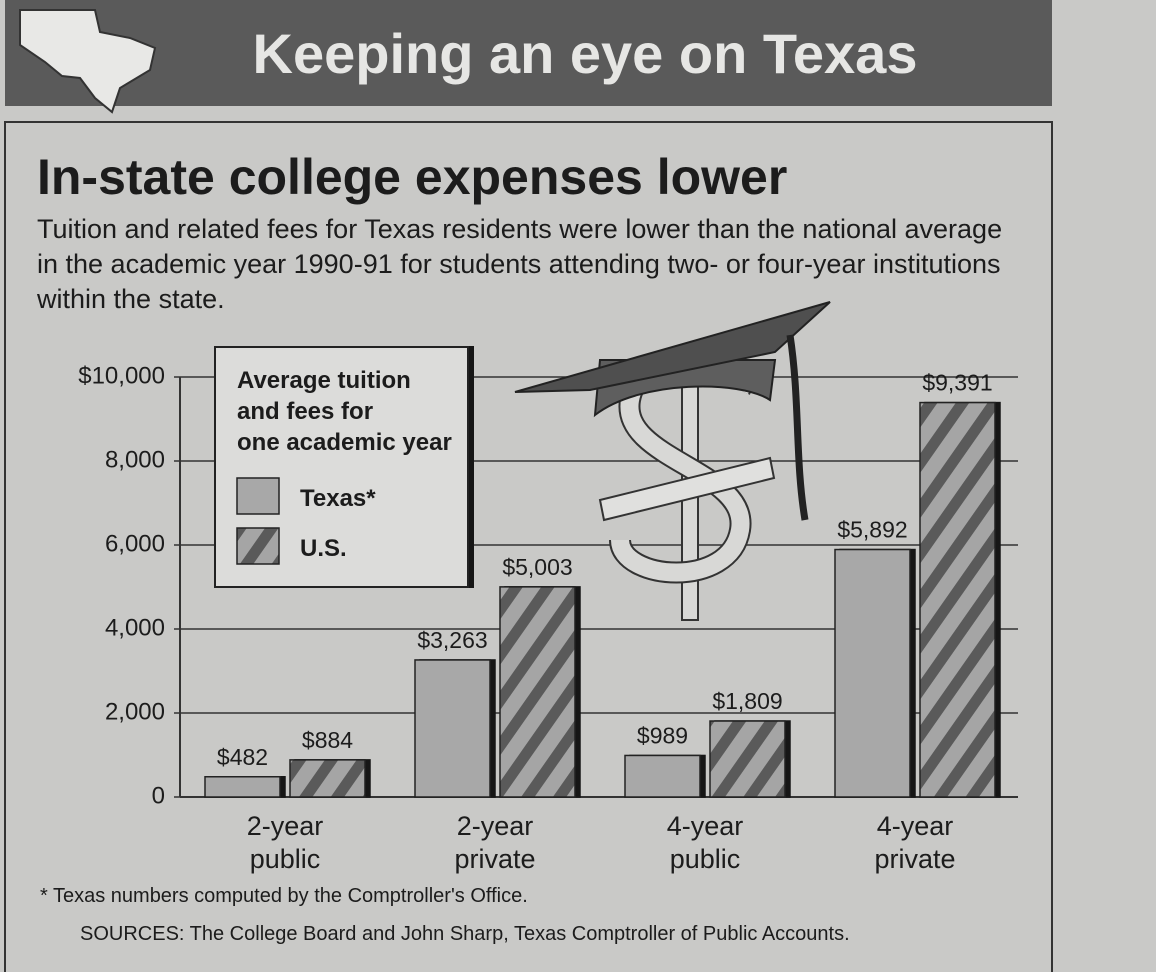 Image resolution: width=1156 pixels, height=972 pixels. What do you see at coordinates (672, 461) in the screenshot?
I see `cap-illustration` at bounding box center [672, 461].